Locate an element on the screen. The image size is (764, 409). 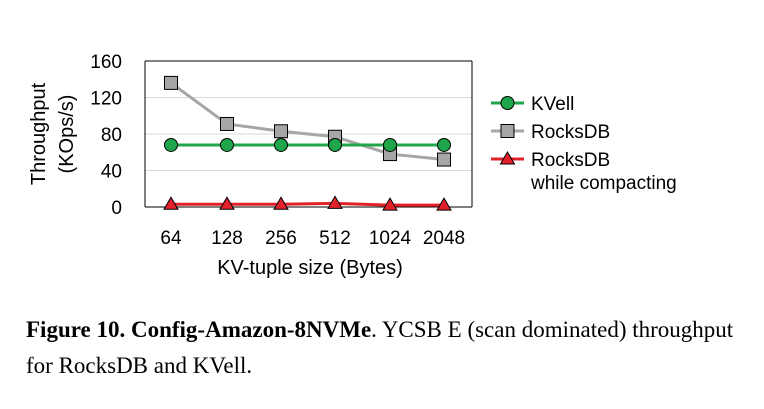
legend-item-kvell: KVell is located at coordinates (532, 104).